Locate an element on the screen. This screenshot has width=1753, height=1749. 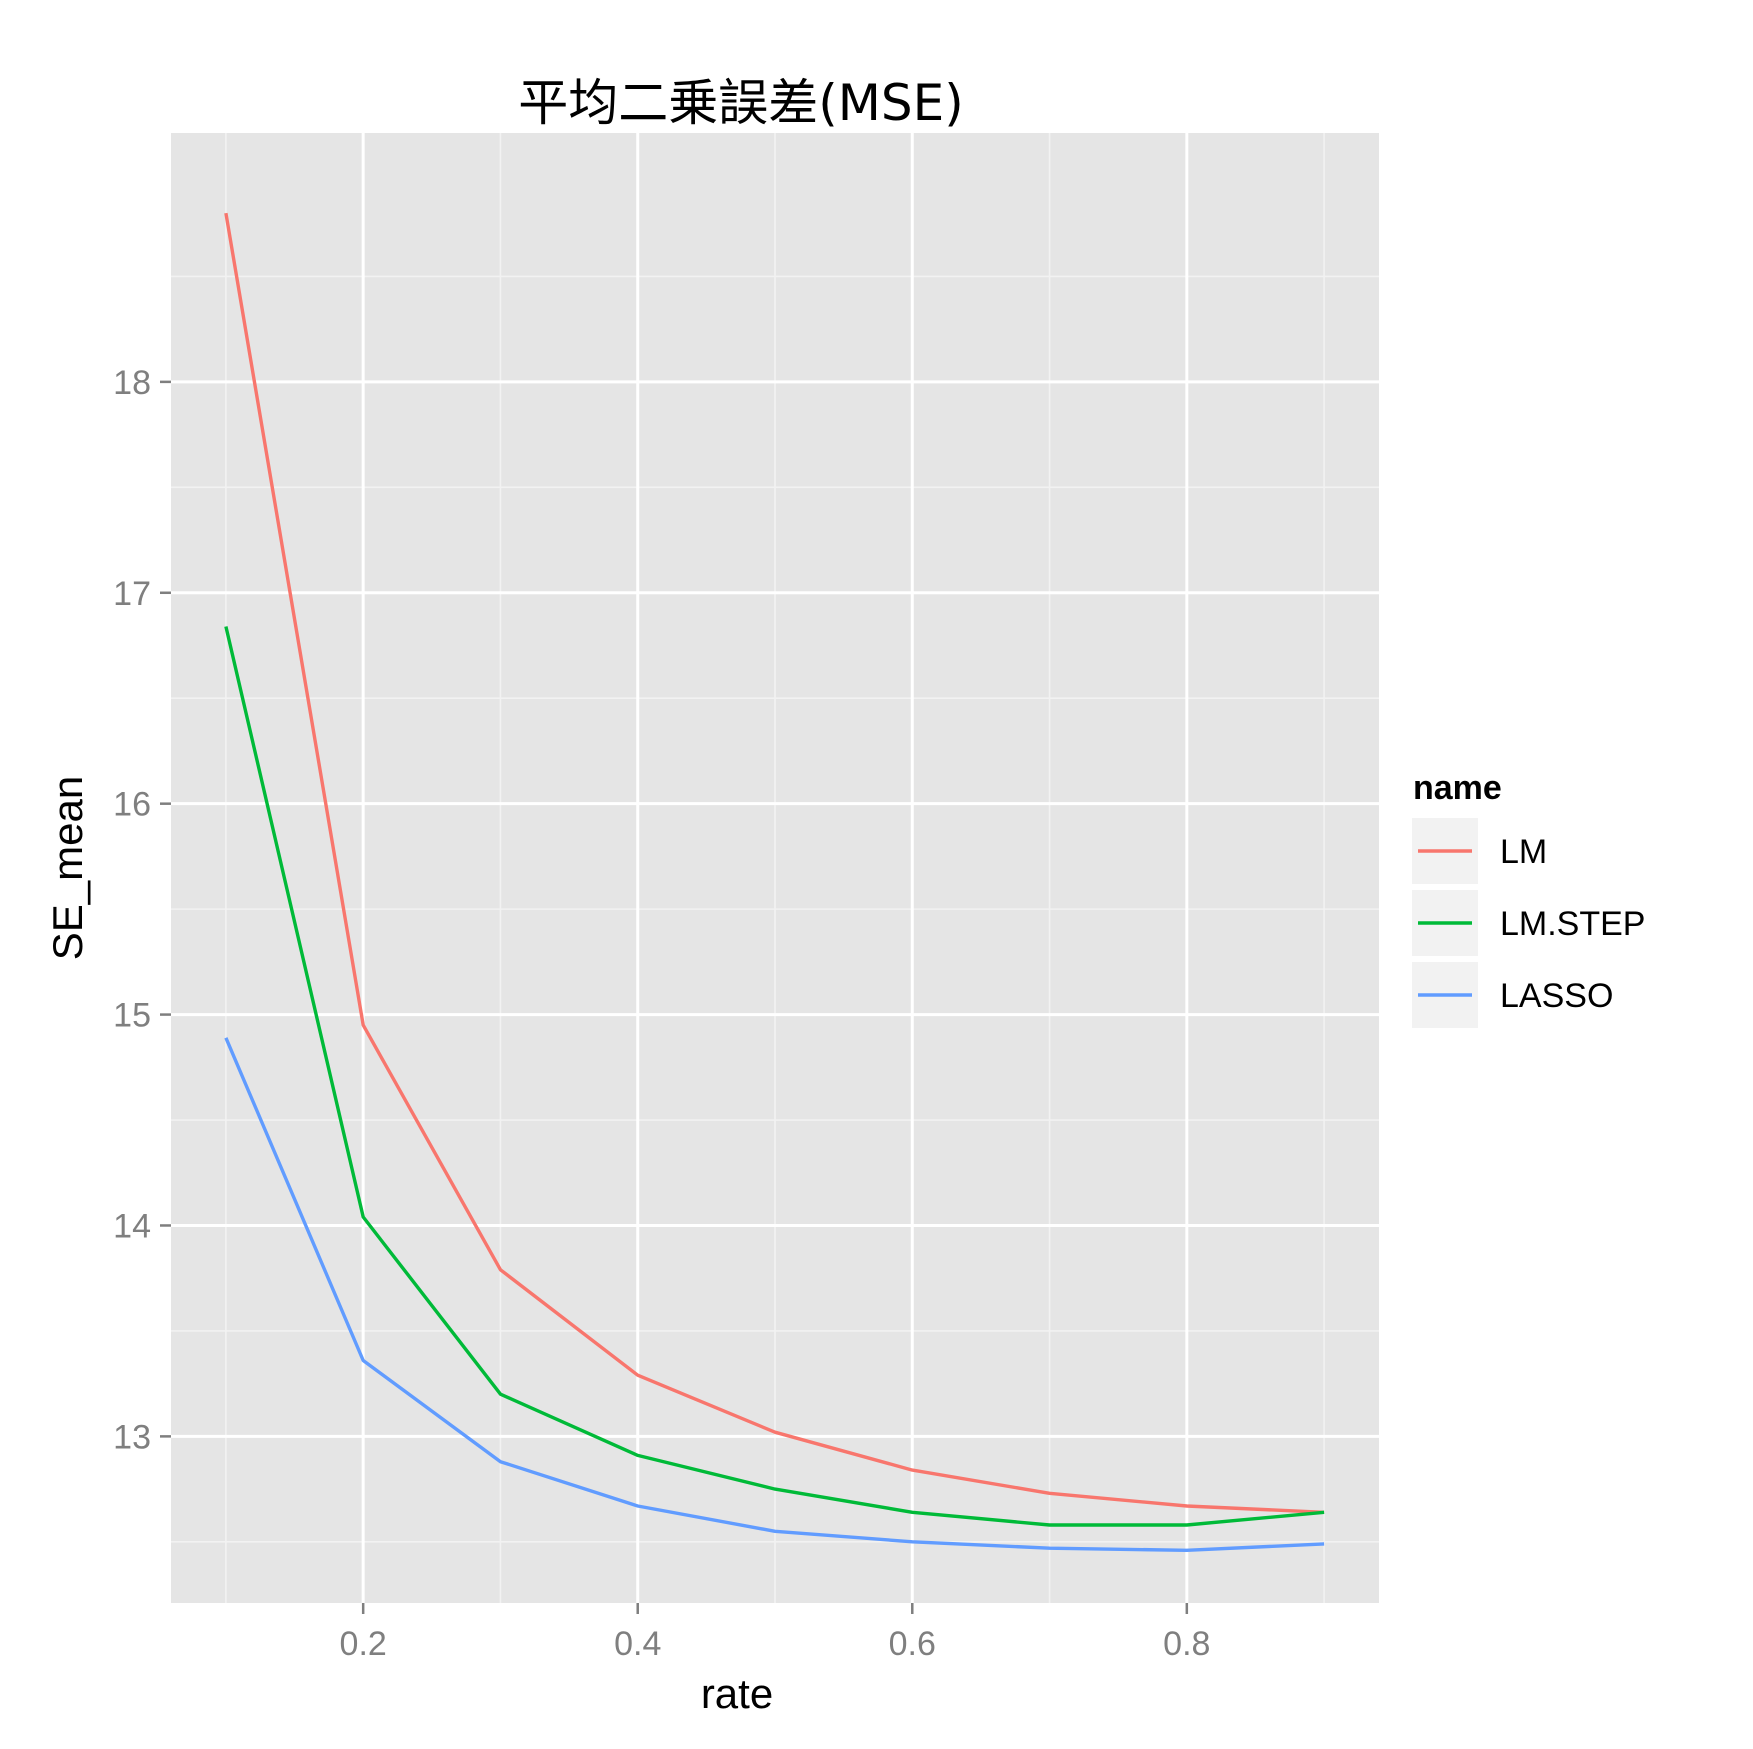
x-axis: 0.2 0.4 0.6 0.8 is located at coordinates (775, 1633).